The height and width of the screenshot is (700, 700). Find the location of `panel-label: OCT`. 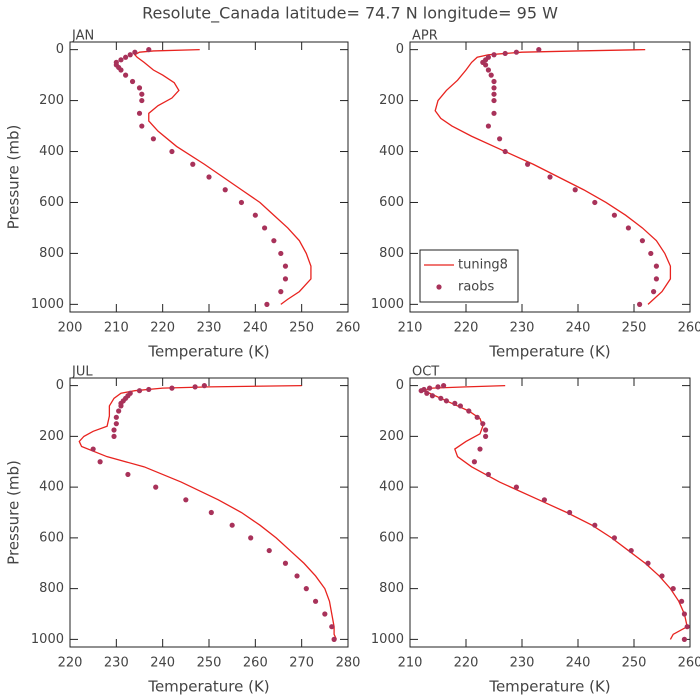

panel-label: OCT is located at coordinates (425, 372).